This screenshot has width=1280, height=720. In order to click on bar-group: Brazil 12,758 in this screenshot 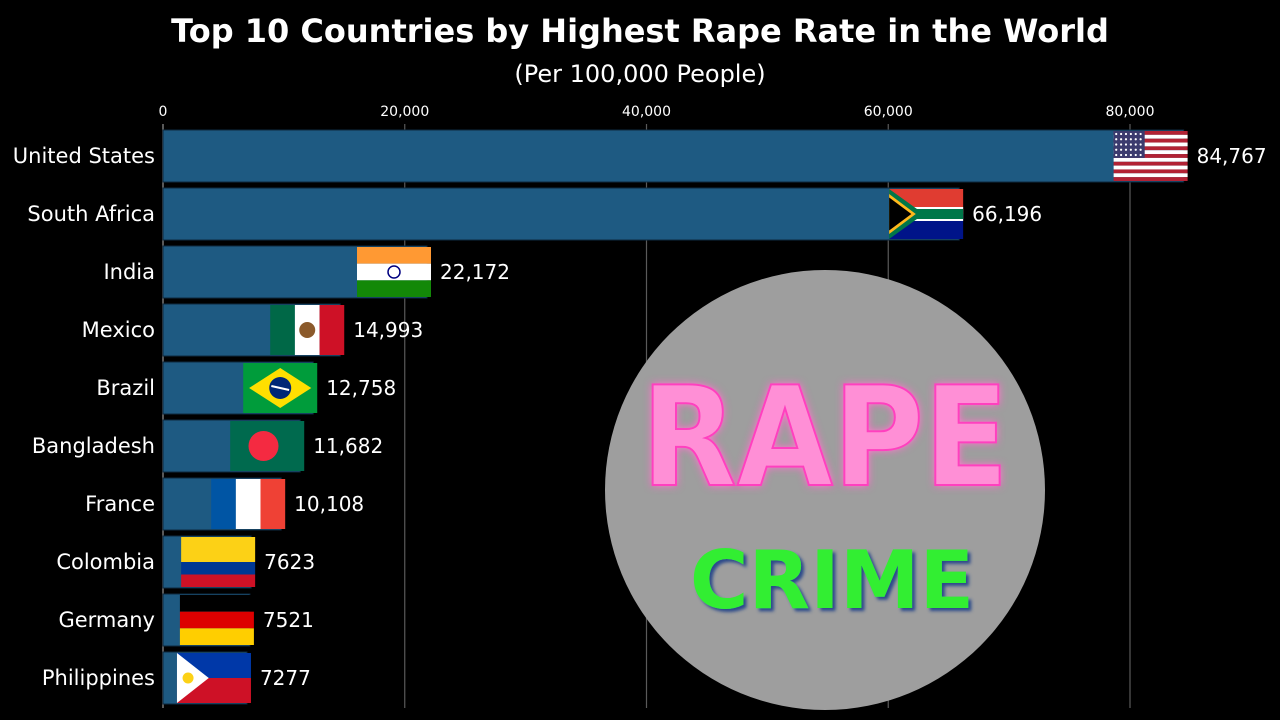, I will do `click(246, 388)`.